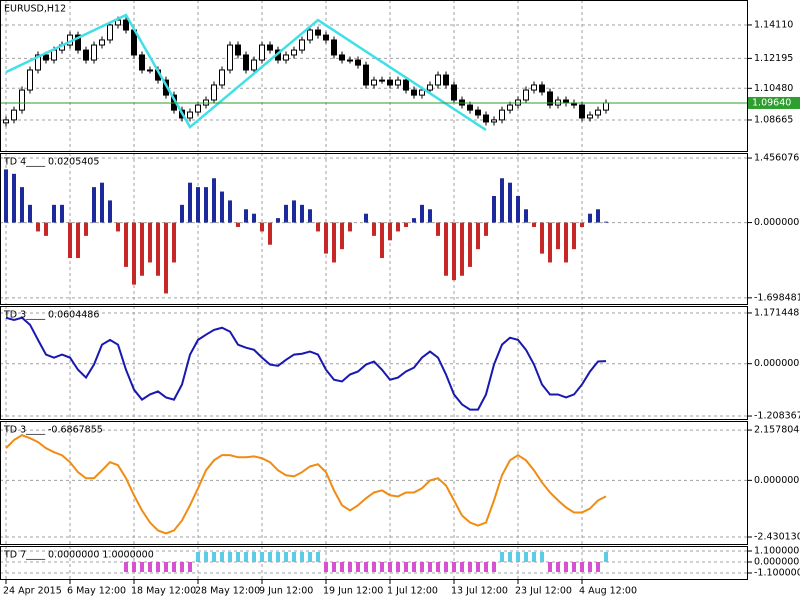 This screenshot has width=800, height=600. Describe the element at coordinates (75, 430) in the screenshot. I see `indicator-value: -0.6867855` at that location.